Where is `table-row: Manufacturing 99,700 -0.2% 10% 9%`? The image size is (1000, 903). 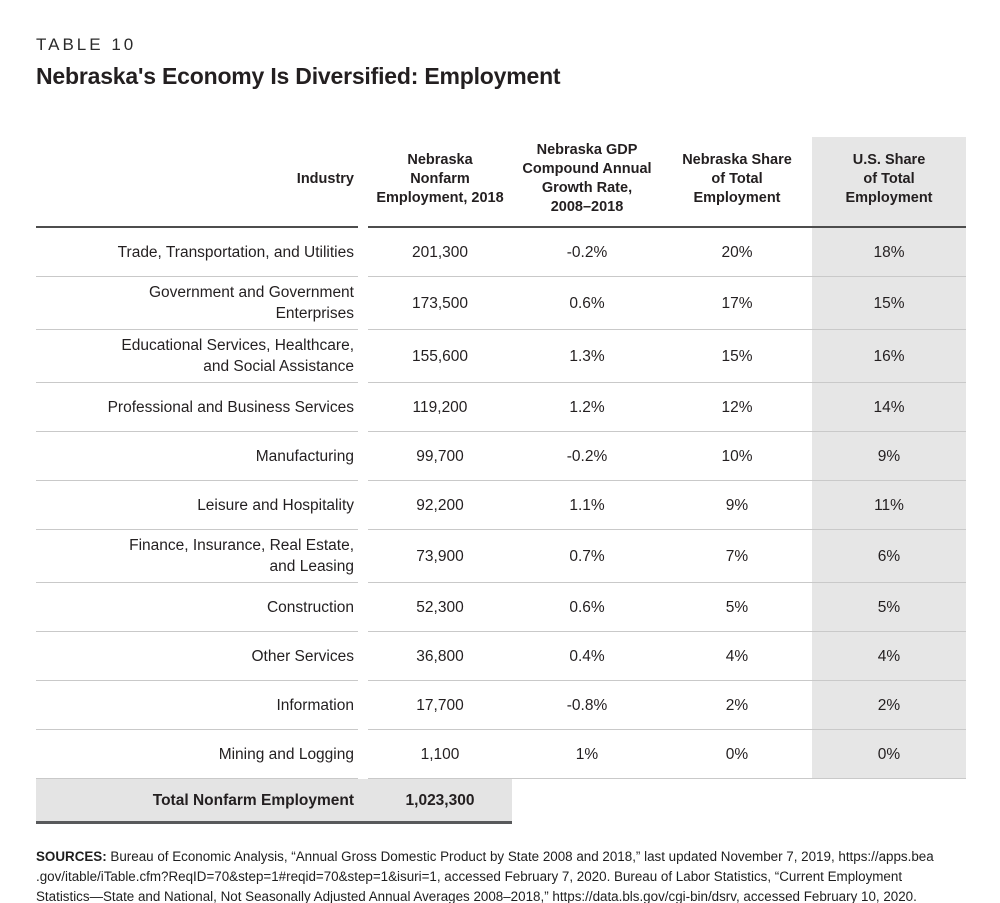 table-row: Manufacturing 99,700 -0.2% 10% 9% is located at coordinates (501, 456).